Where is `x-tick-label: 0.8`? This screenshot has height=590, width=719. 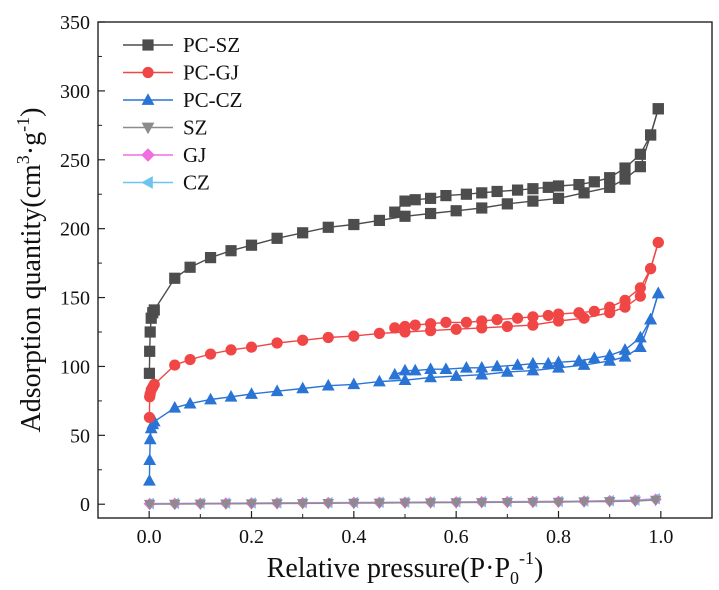
x-tick-label: 0.8 is located at coordinates (558, 537).